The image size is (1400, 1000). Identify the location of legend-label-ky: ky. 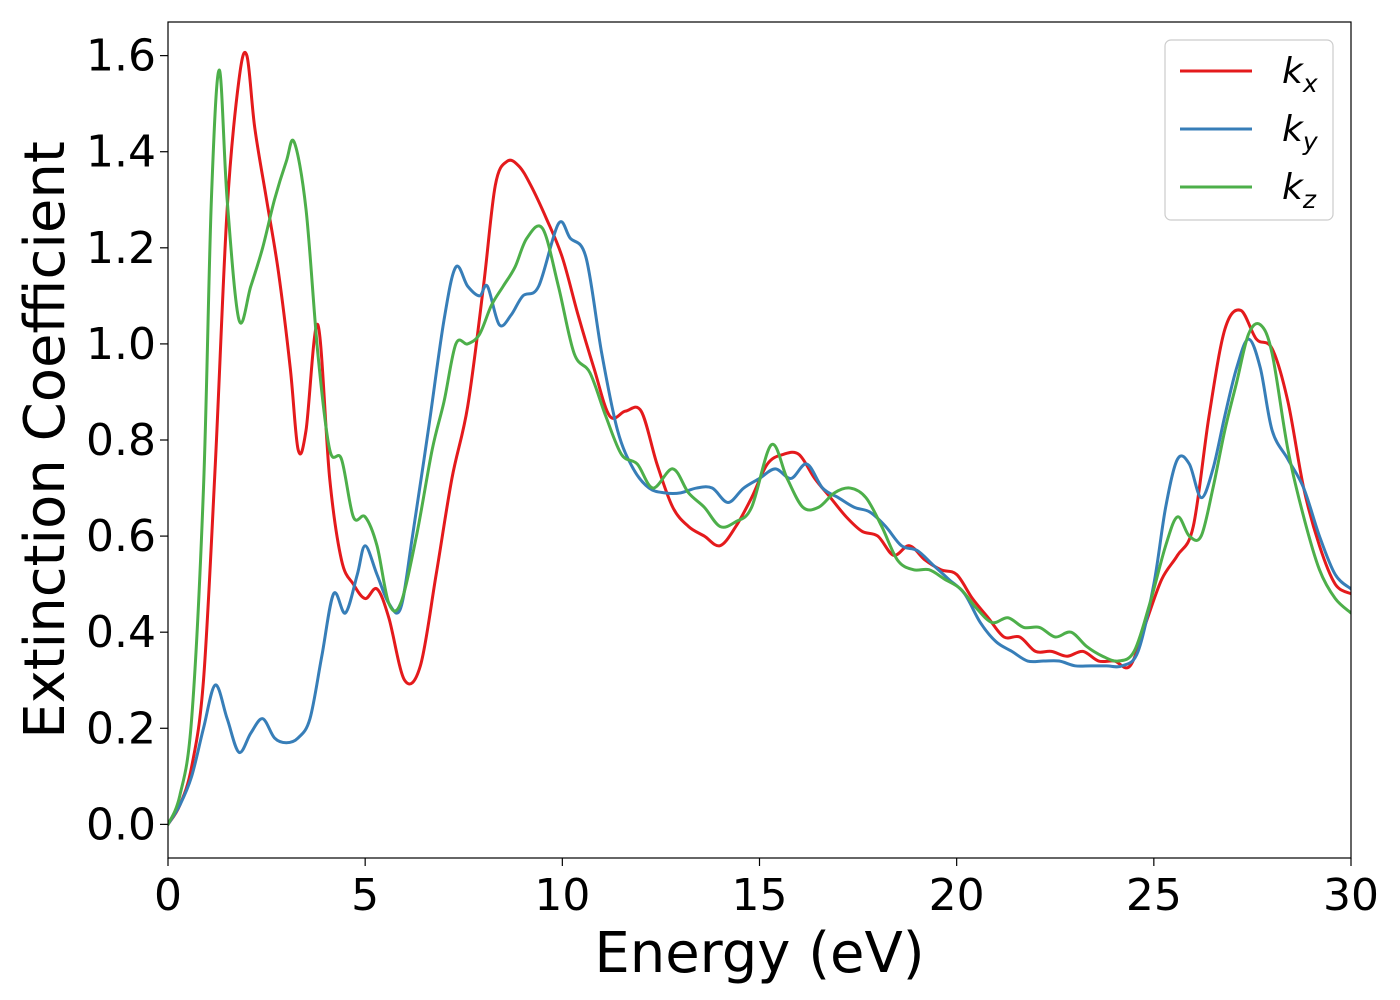
(1300, 132).